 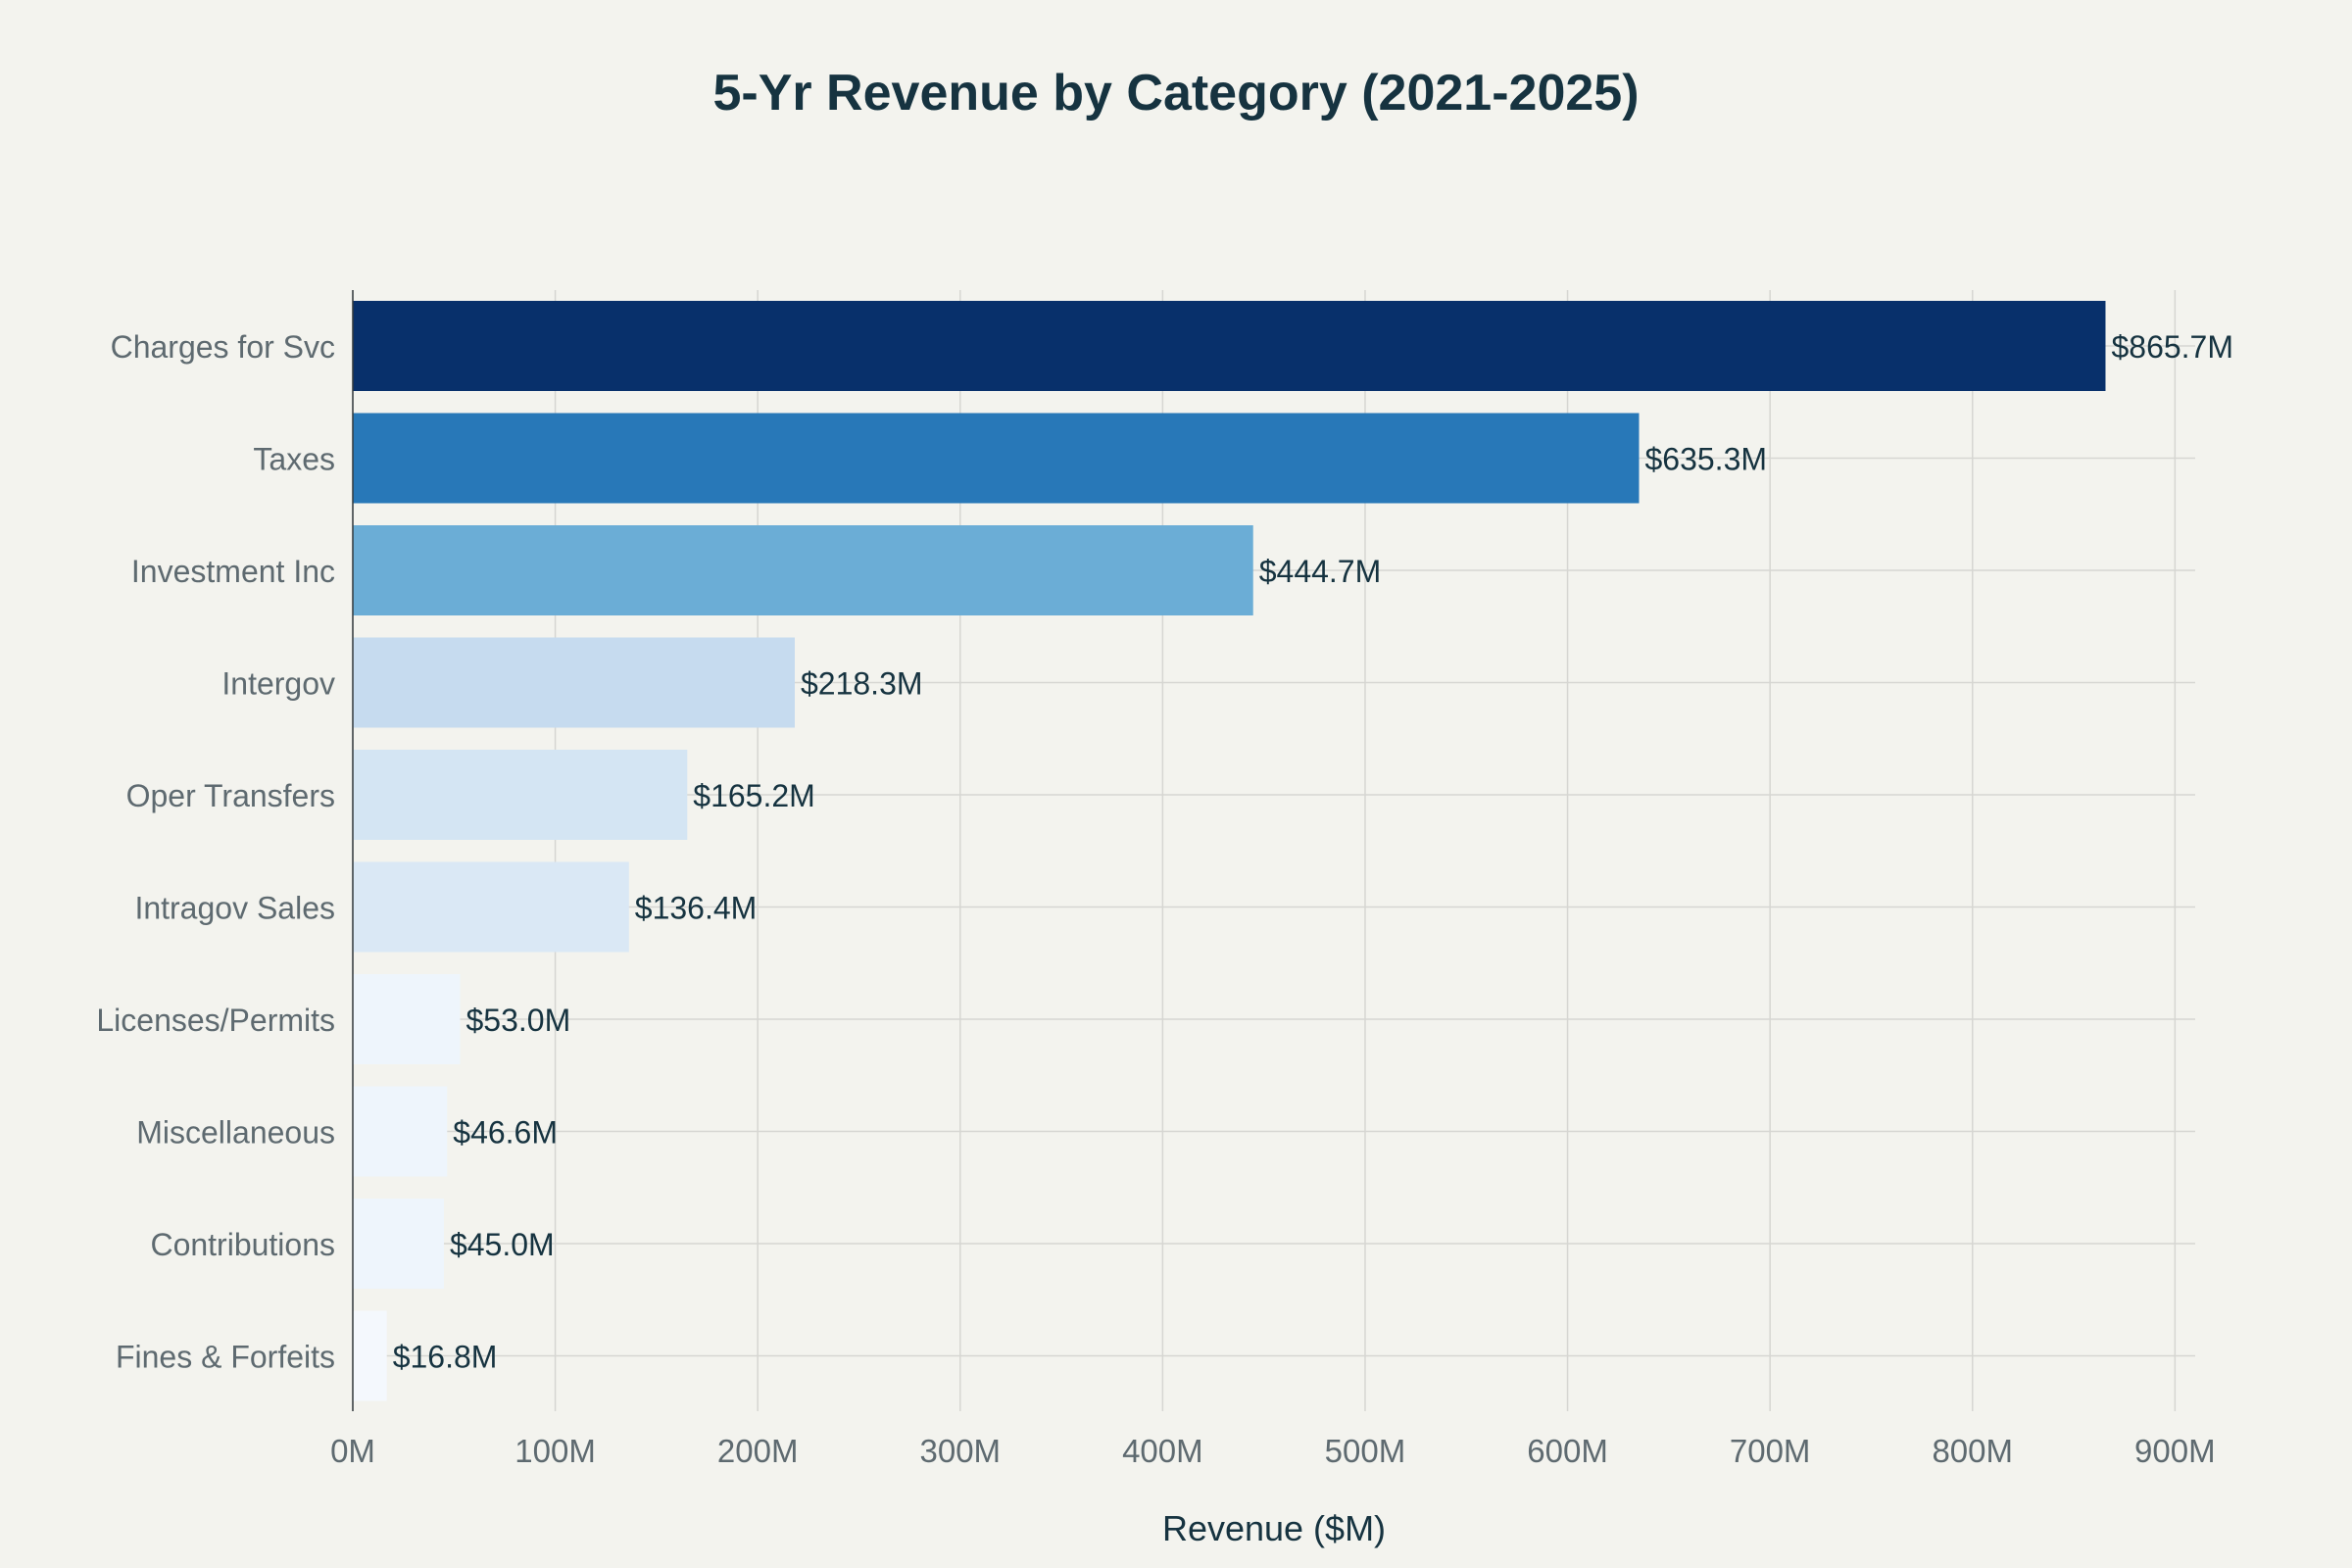 I want to click on bar-value-label: $444.7M, so click(x=1320, y=571).